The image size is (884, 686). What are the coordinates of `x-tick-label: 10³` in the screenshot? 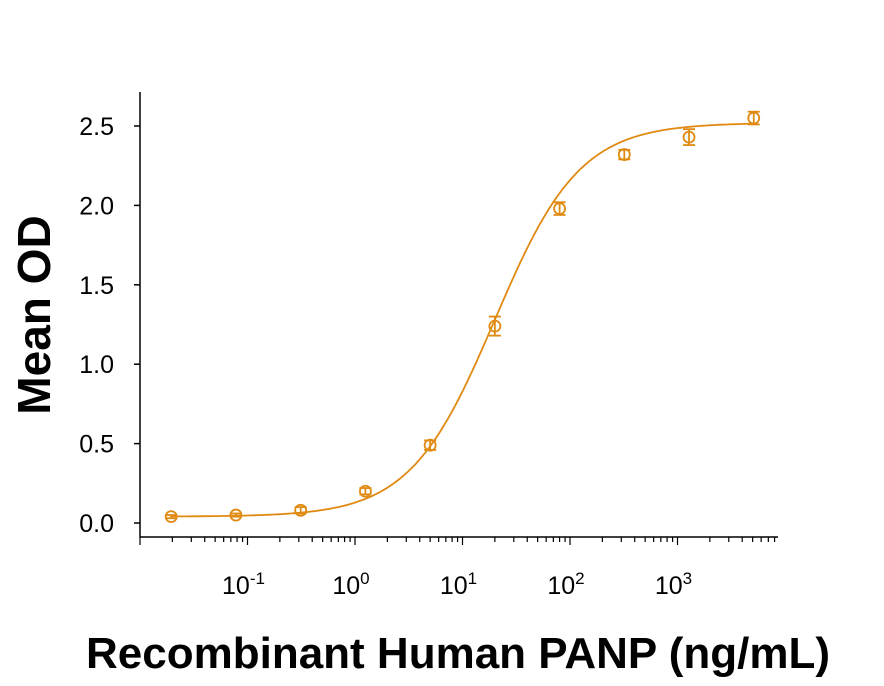 It's located at (673, 584).